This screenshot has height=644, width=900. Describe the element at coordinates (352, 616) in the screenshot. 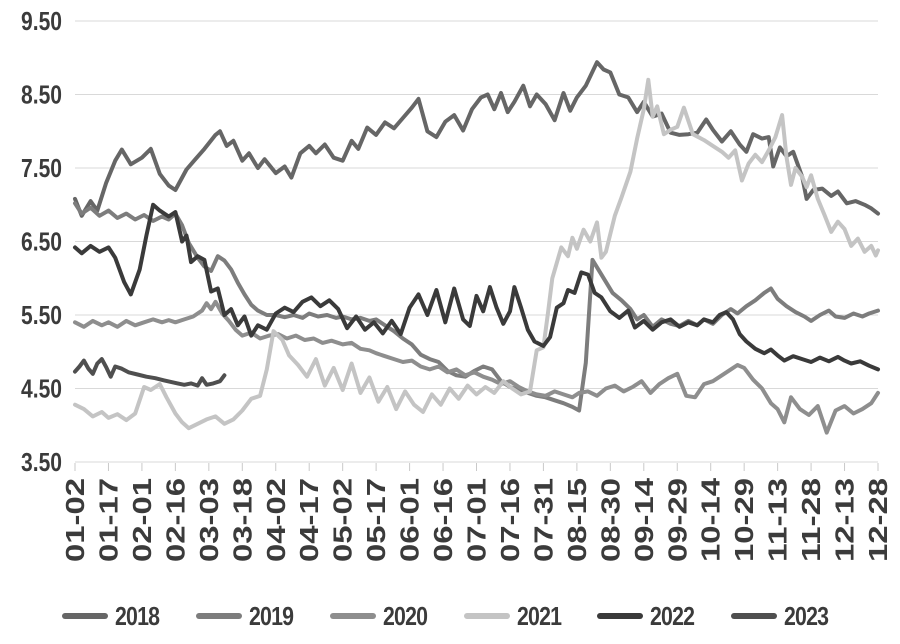

I see `legend-swatch-2020` at that location.